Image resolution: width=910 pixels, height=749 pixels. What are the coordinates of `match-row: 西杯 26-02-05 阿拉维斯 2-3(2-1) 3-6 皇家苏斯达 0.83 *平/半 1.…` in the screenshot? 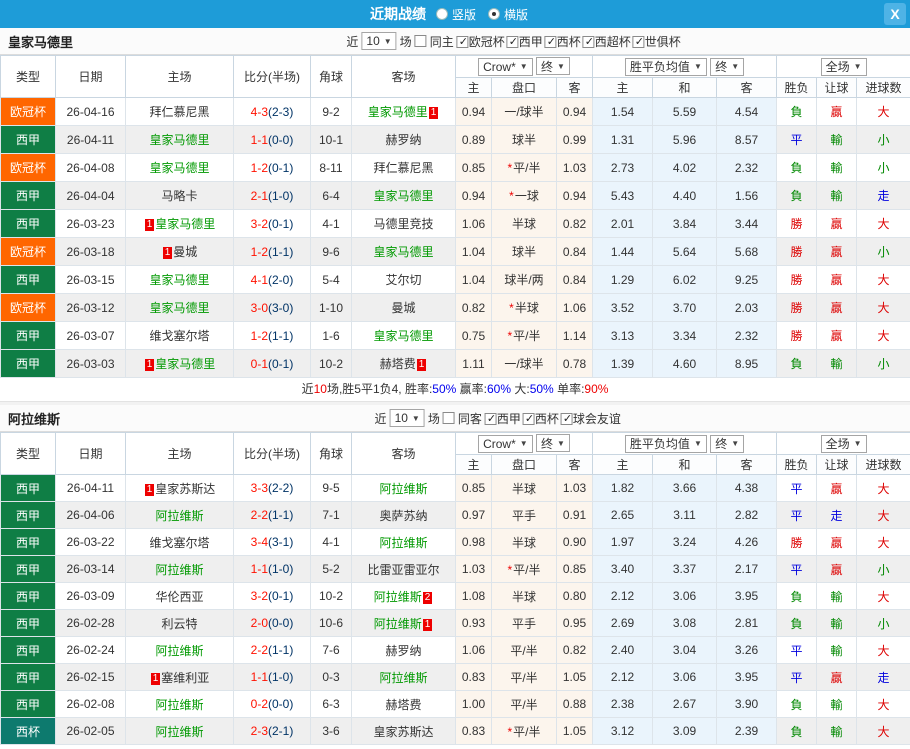 It's located at (455, 731).